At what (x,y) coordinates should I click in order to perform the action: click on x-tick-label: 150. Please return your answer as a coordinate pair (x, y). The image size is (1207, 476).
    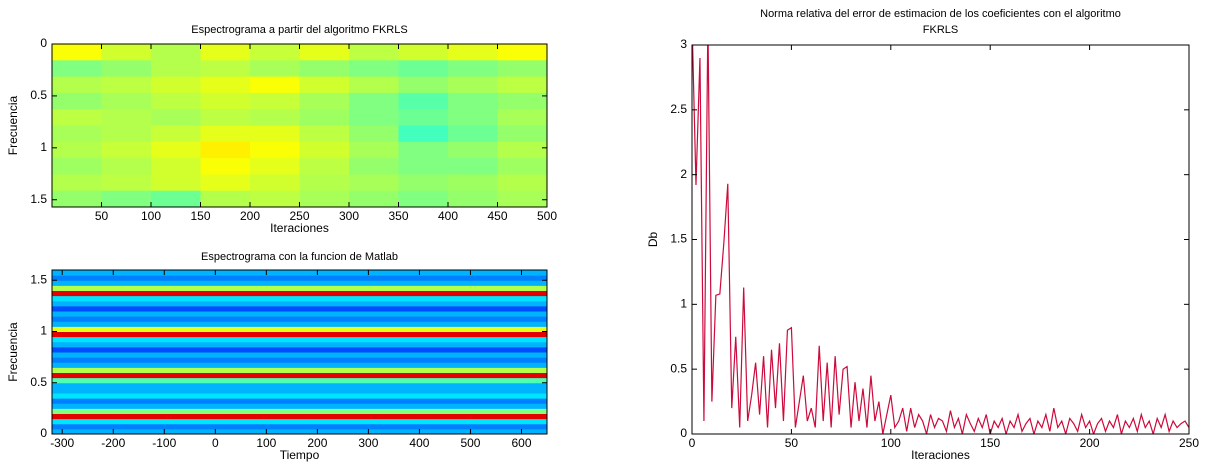
    Looking at the image, I should click on (990, 443).